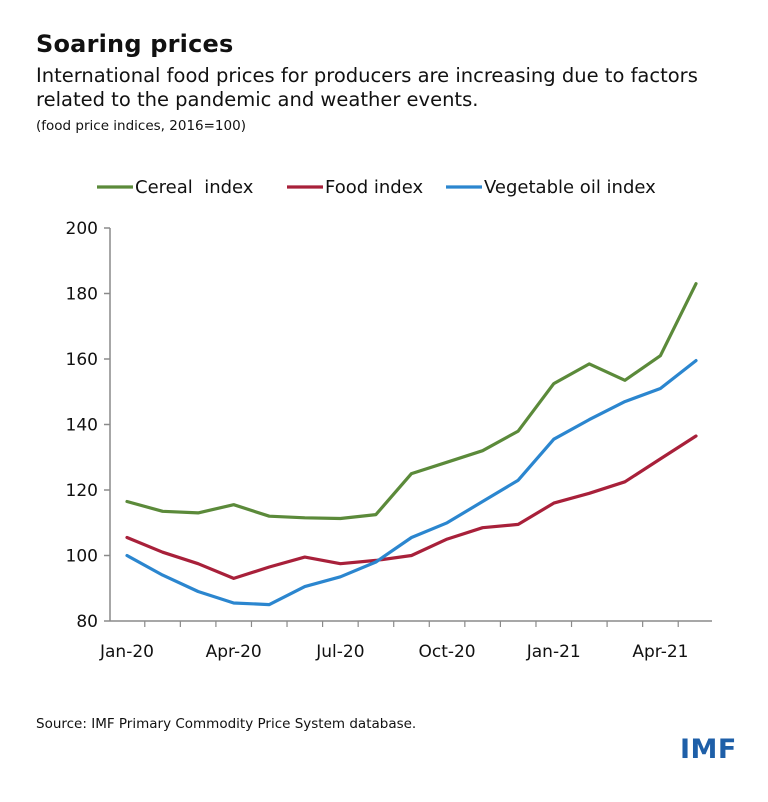 The width and height of the screenshot is (768, 802). What do you see at coordinates (446, 652) in the screenshot?
I see `x-tick-label: Oct-20` at bounding box center [446, 652].